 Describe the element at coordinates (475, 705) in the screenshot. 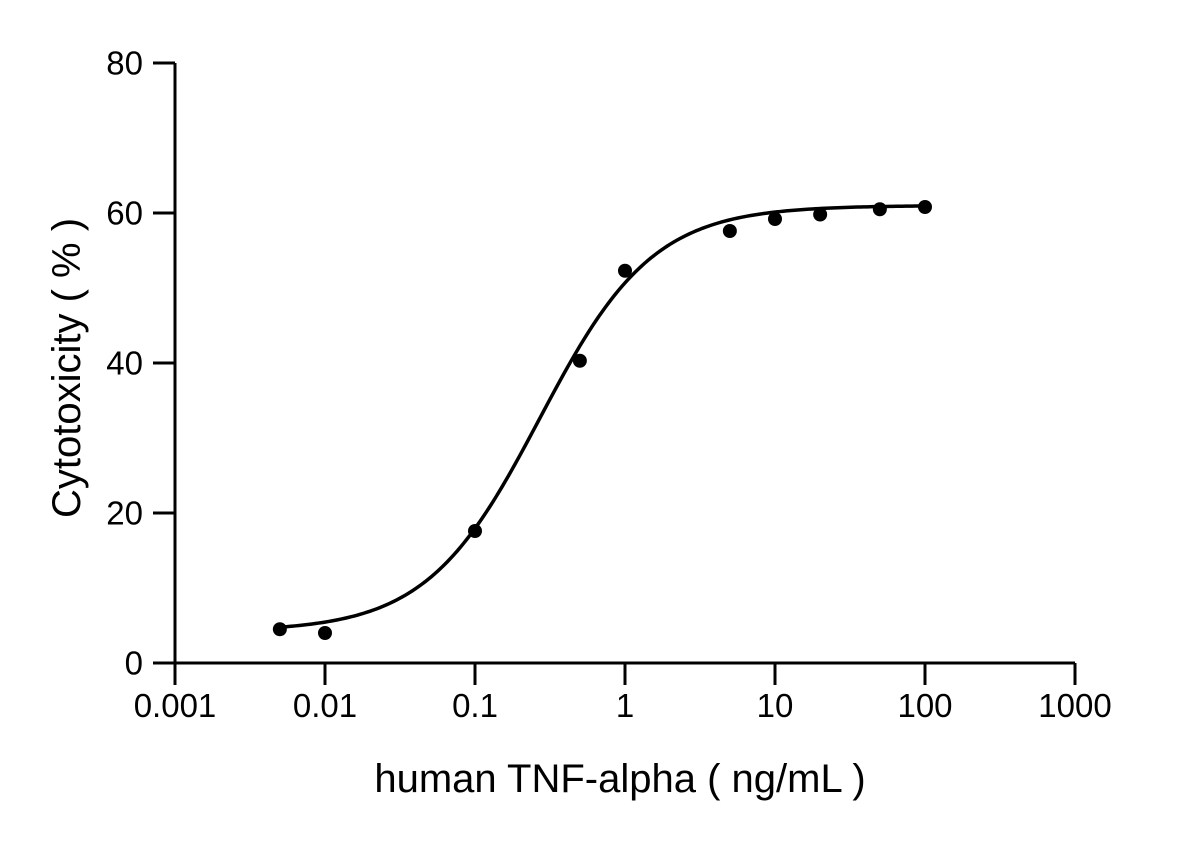

I see `x-tick-label: 0.1` at that location.